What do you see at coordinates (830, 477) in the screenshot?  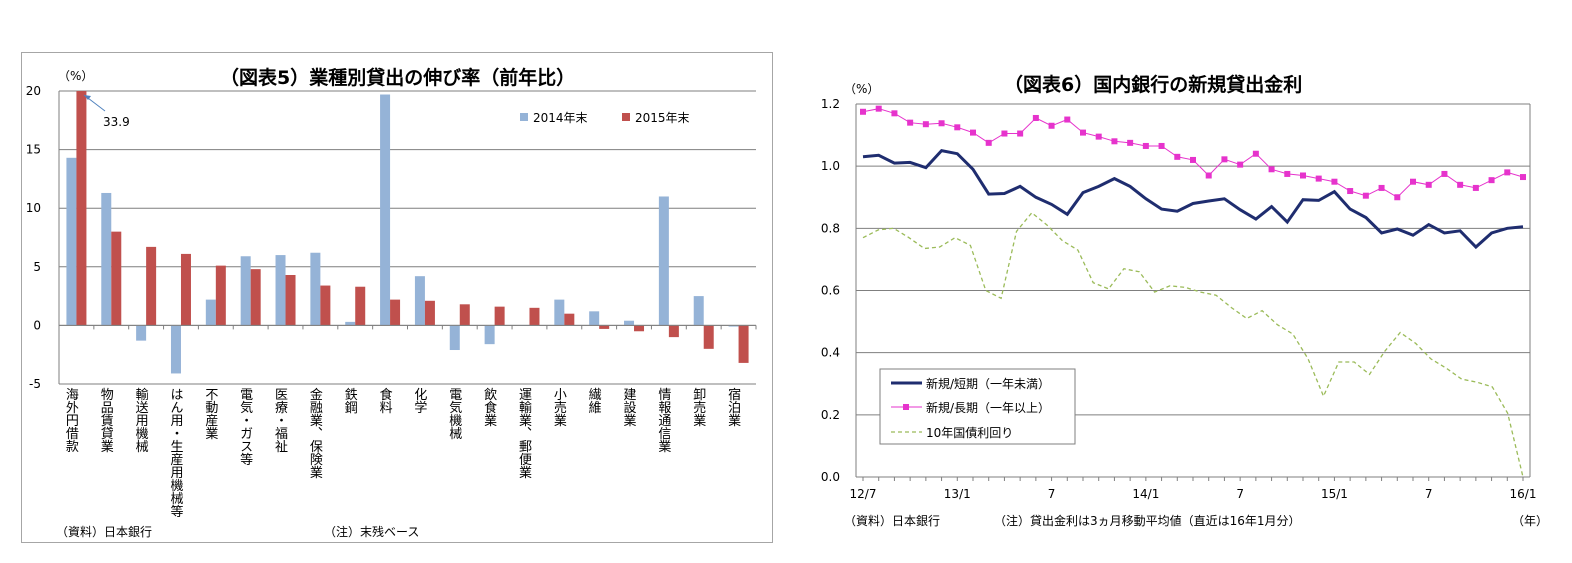 I see `y-tick-label: 0.0` at bounding box center [830, 477].